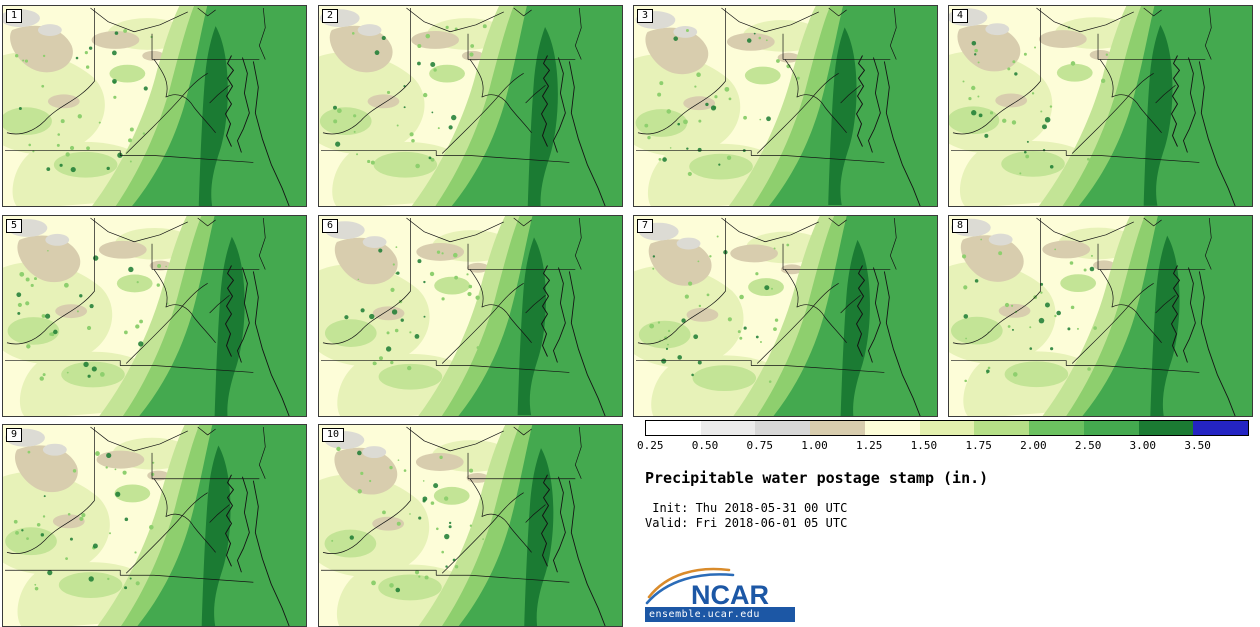 The image size is (1260, 627). I want to click on panel-number-label: 3, so click(645, 16).